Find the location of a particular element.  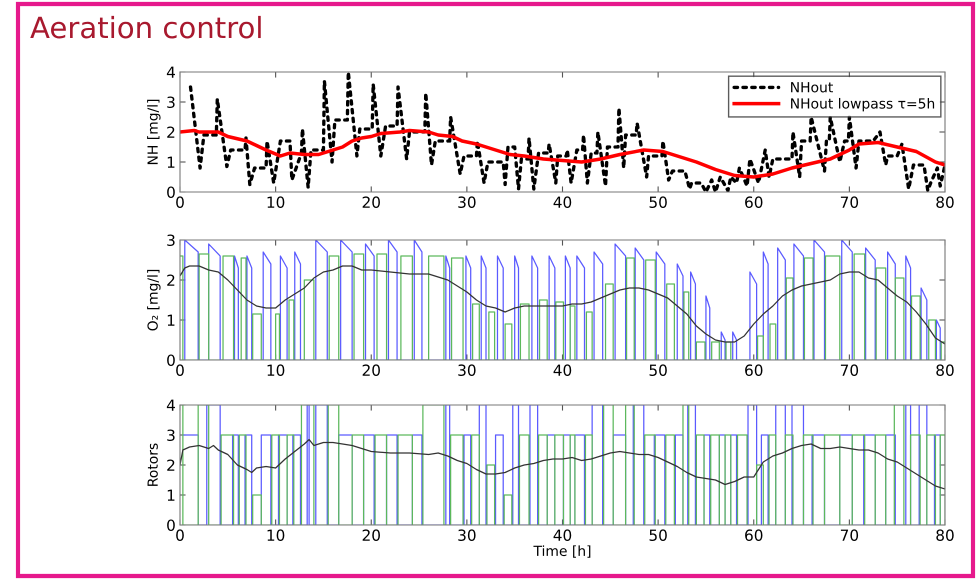

y-axis-title: O₂ [mg/l] is located at coordinates (154, 300).